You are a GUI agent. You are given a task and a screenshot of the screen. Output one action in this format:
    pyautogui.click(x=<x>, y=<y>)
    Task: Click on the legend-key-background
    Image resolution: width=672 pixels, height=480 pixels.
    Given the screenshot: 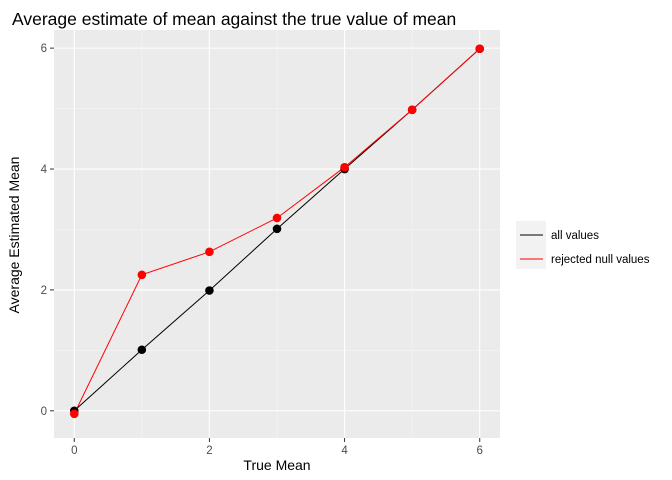 What is the action you would take?
    pyautogui.click(x=531, y=245)
    